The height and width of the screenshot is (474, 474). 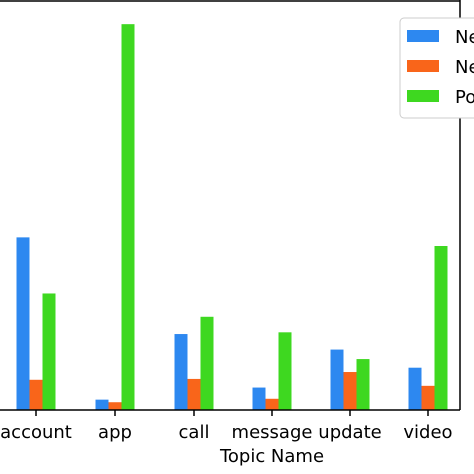 What do you see at coordinates (464, 97) in the screenshot?
I see `legend-label: Po` at bounding box center [464, 97].